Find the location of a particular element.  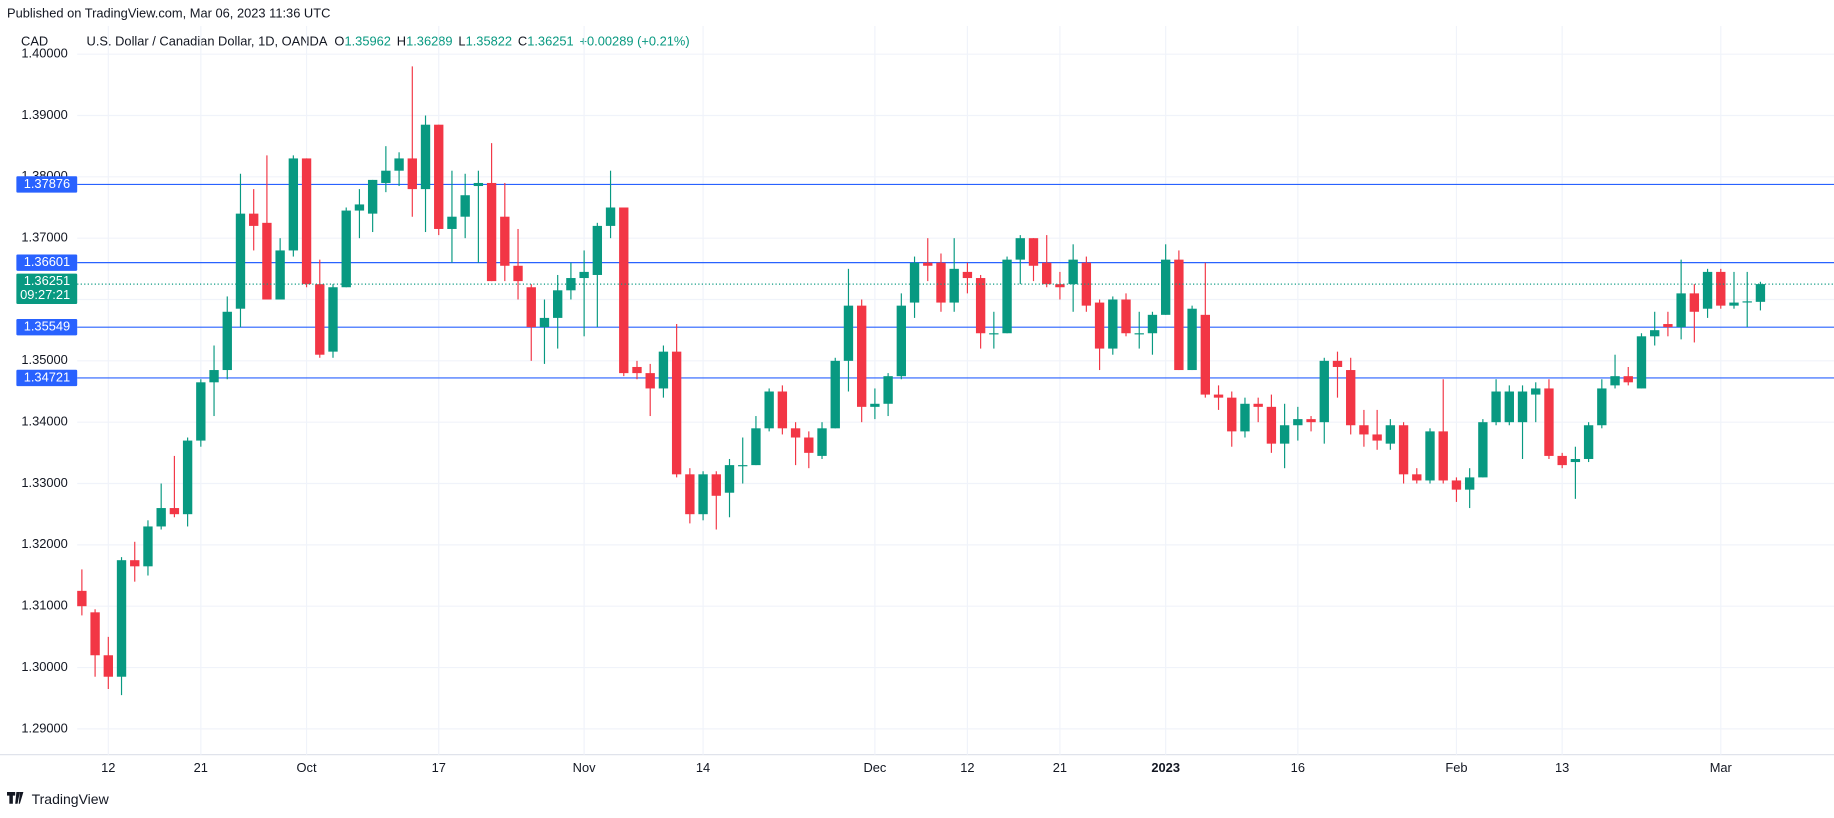

y-tick-label: 1.32000 is located at coordinates (44, 543).